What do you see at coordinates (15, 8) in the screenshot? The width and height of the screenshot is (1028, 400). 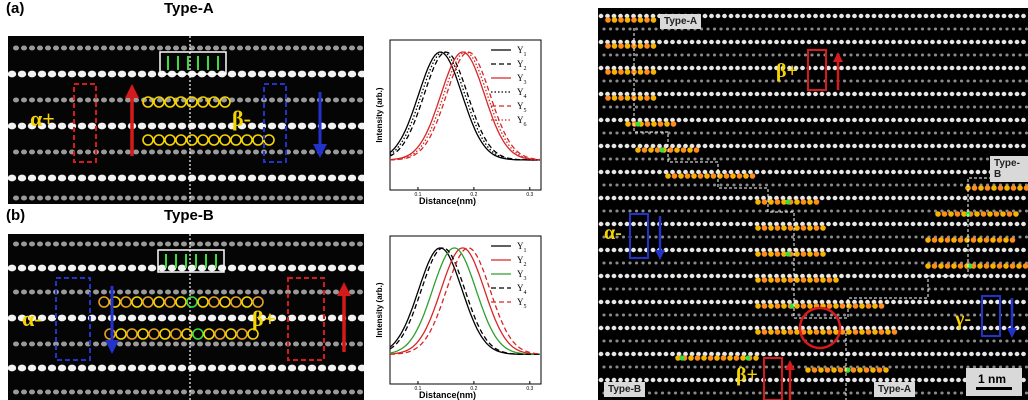 I see `panel-a-letter: (a)` at bounding box center [15, 8].